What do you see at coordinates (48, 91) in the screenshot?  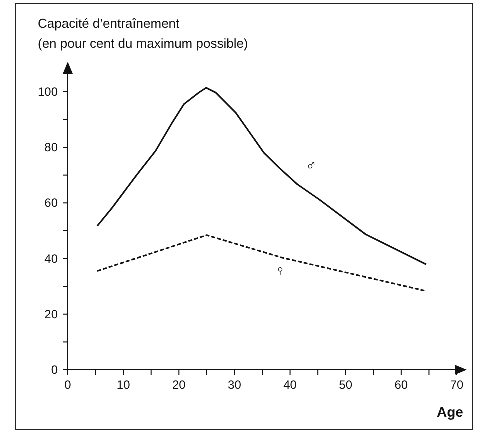 I see `y-tick-label: 100` at bounding box center [48, 91].